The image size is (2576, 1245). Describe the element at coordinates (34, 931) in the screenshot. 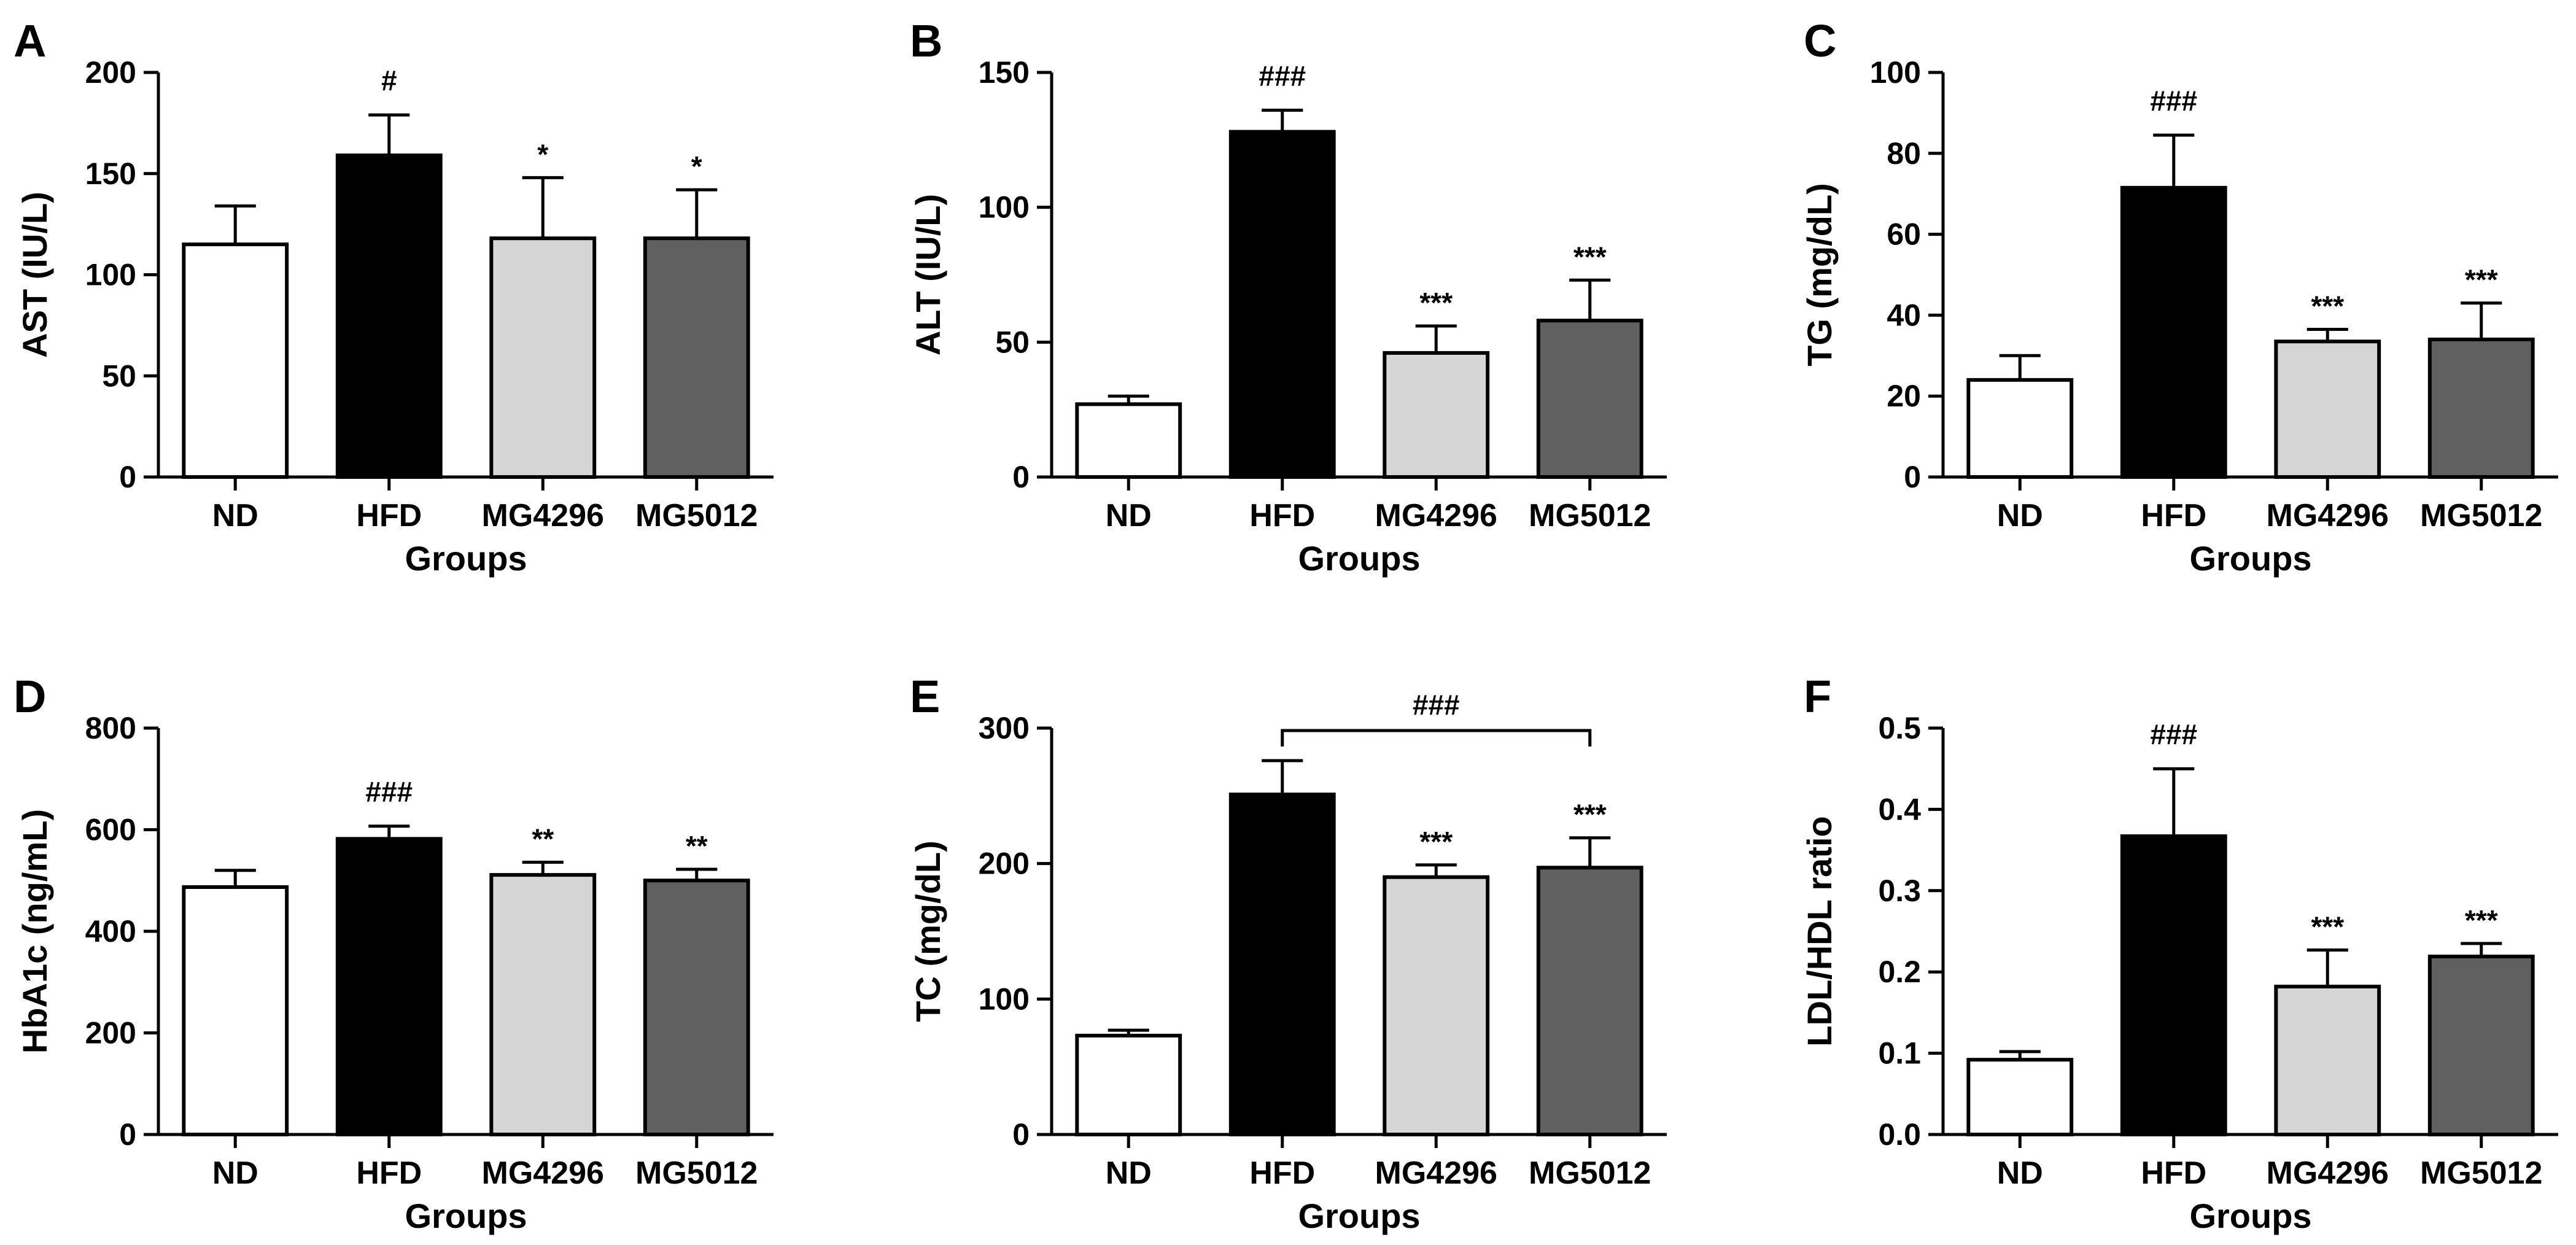

I see `y-axis-title: HbA1c (ng/mL)` at that location.